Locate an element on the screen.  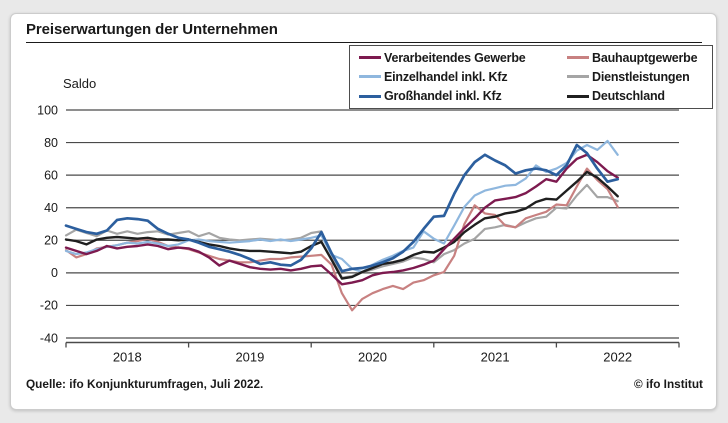
title-underline is located at coordinates (364, 42).